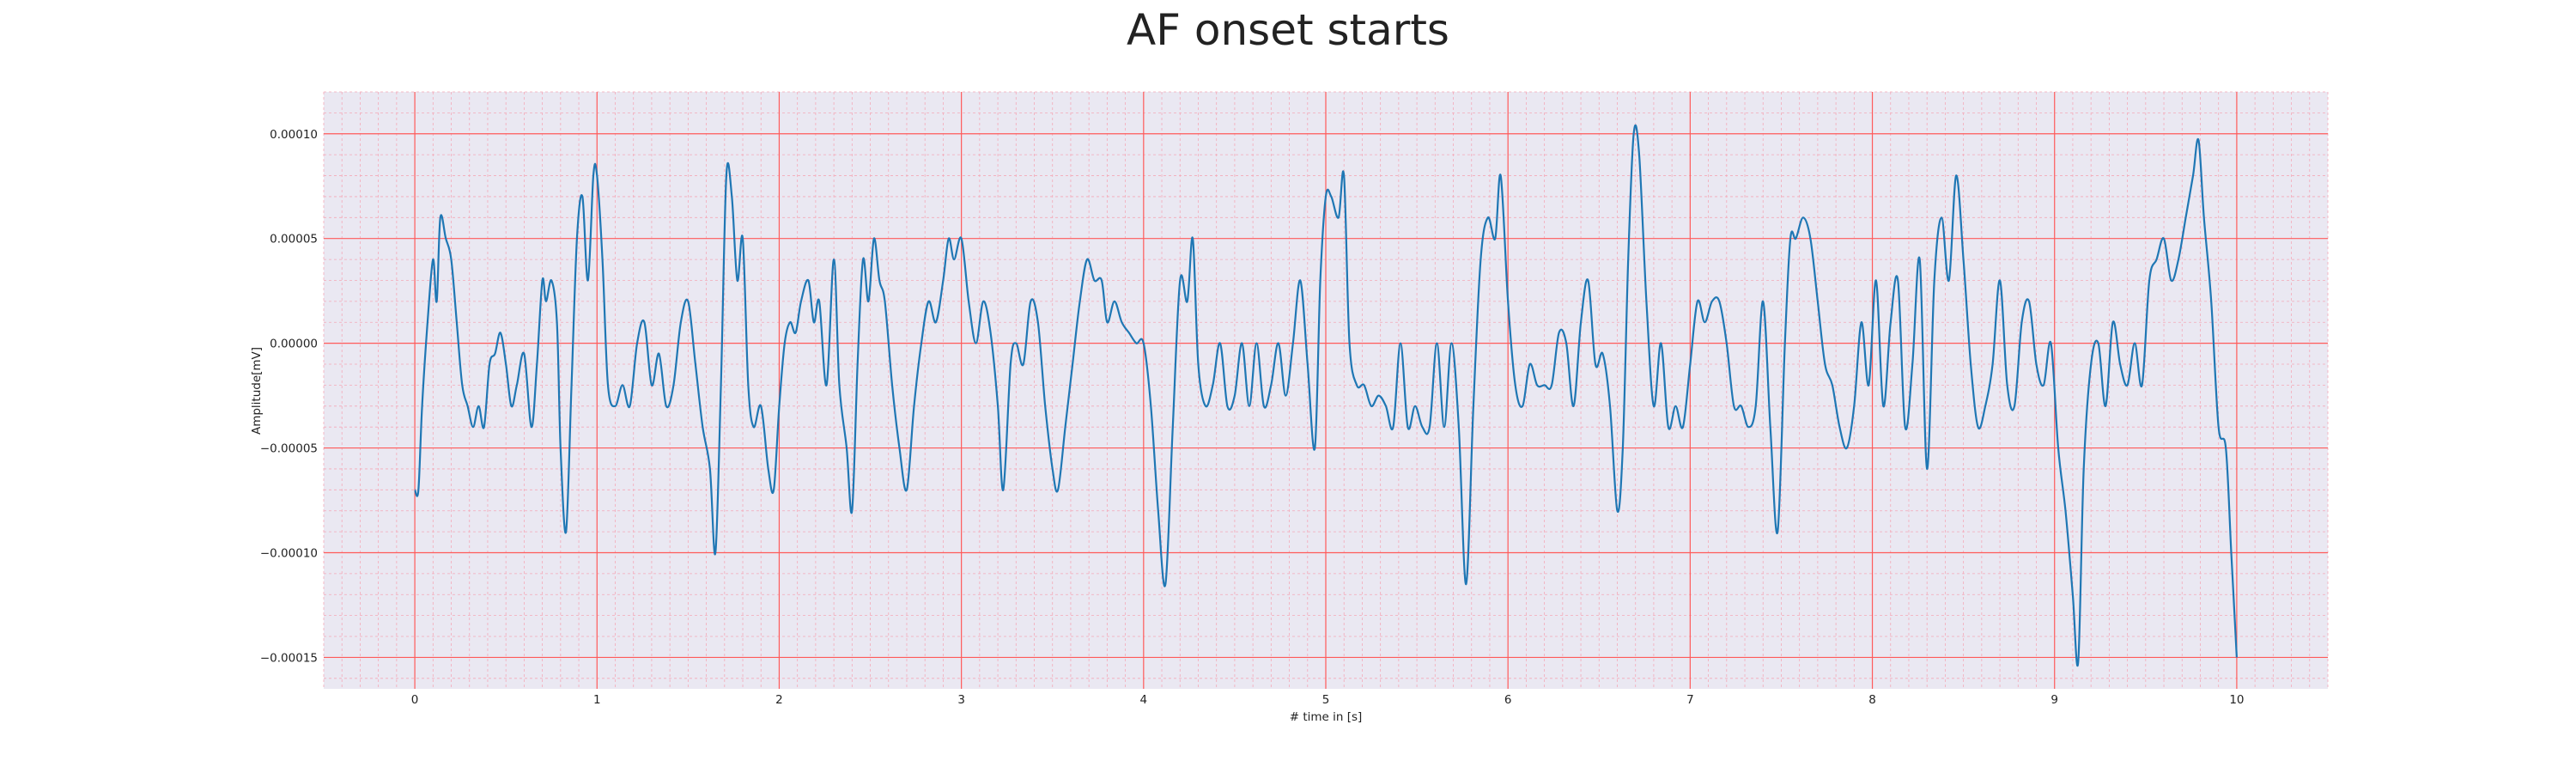  I want to click on y-tick-label: 0.00000, so click(294, 344).